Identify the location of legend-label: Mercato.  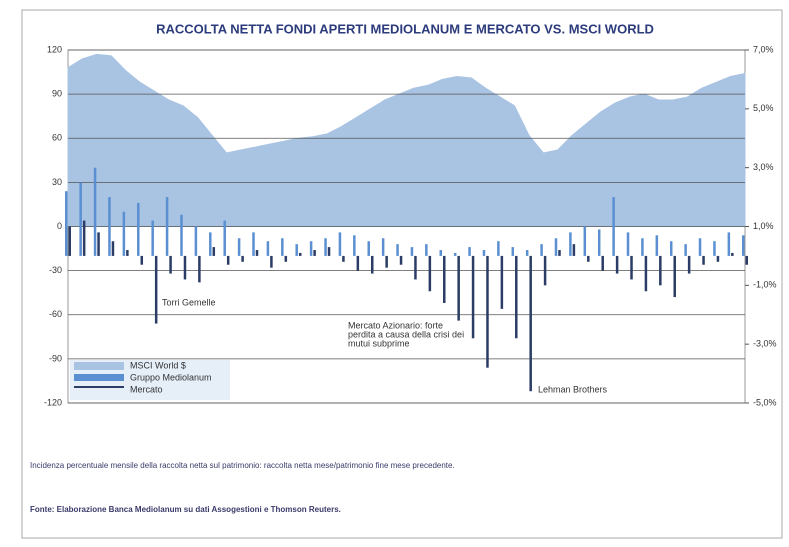
(146, 389).